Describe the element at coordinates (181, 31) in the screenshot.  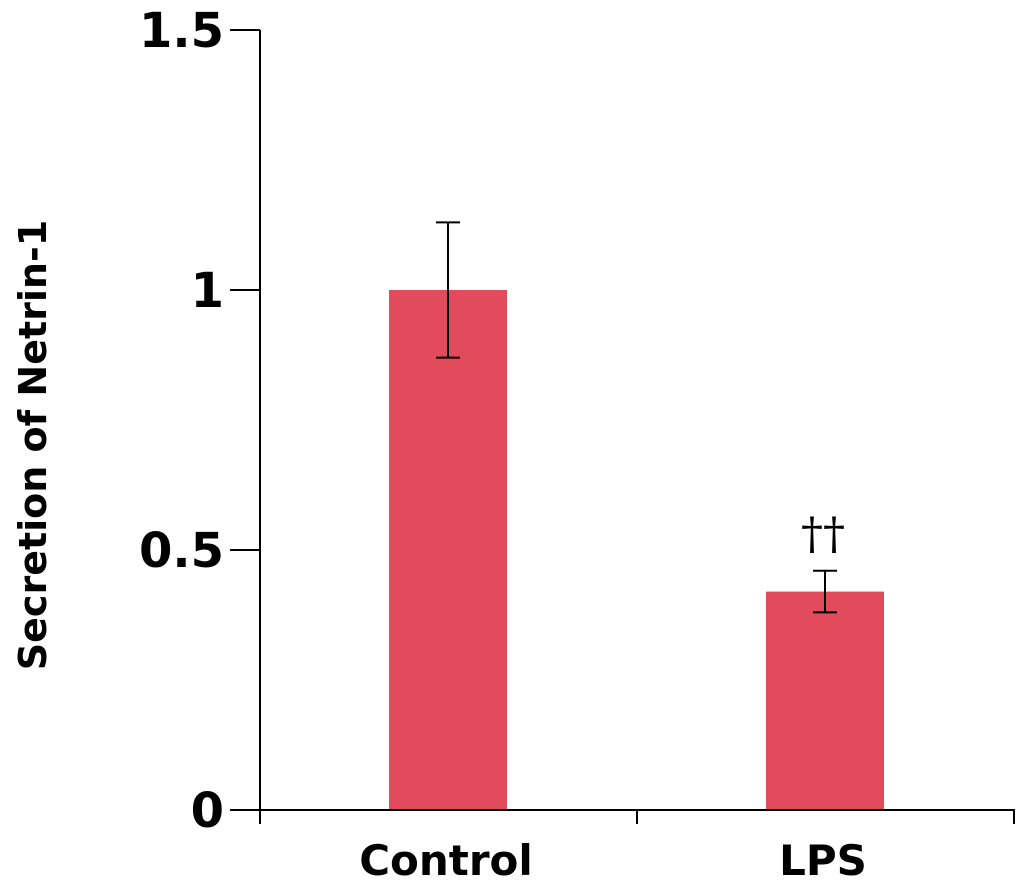
I see `y-tick-label: 1.5` at that location.